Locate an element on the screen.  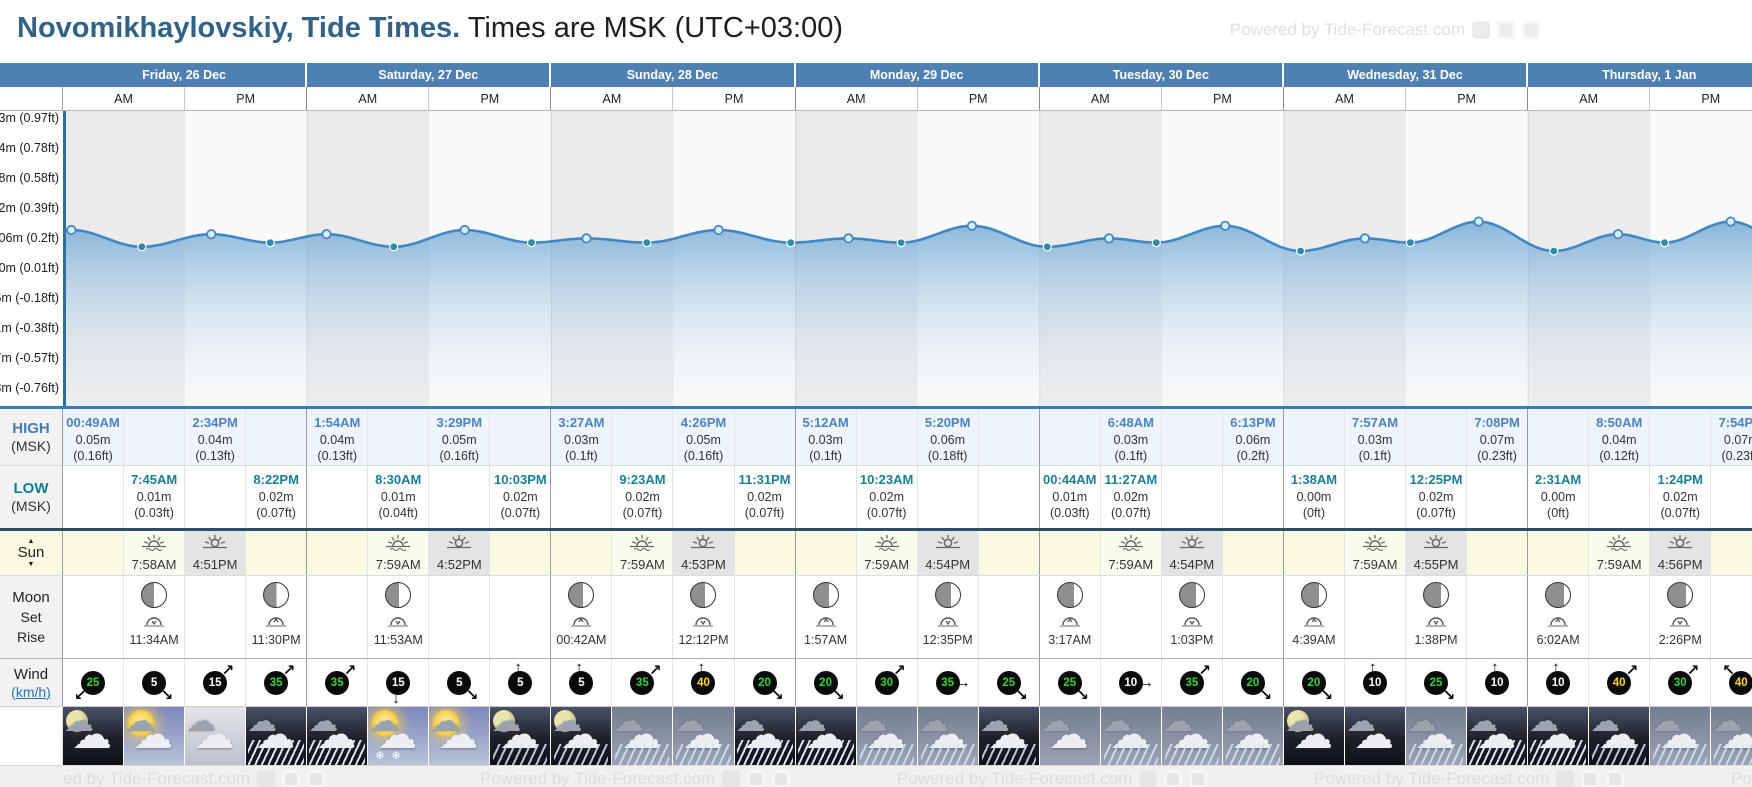
high-tide-height-m: 0.06m is located at coordinates (1253, 439).